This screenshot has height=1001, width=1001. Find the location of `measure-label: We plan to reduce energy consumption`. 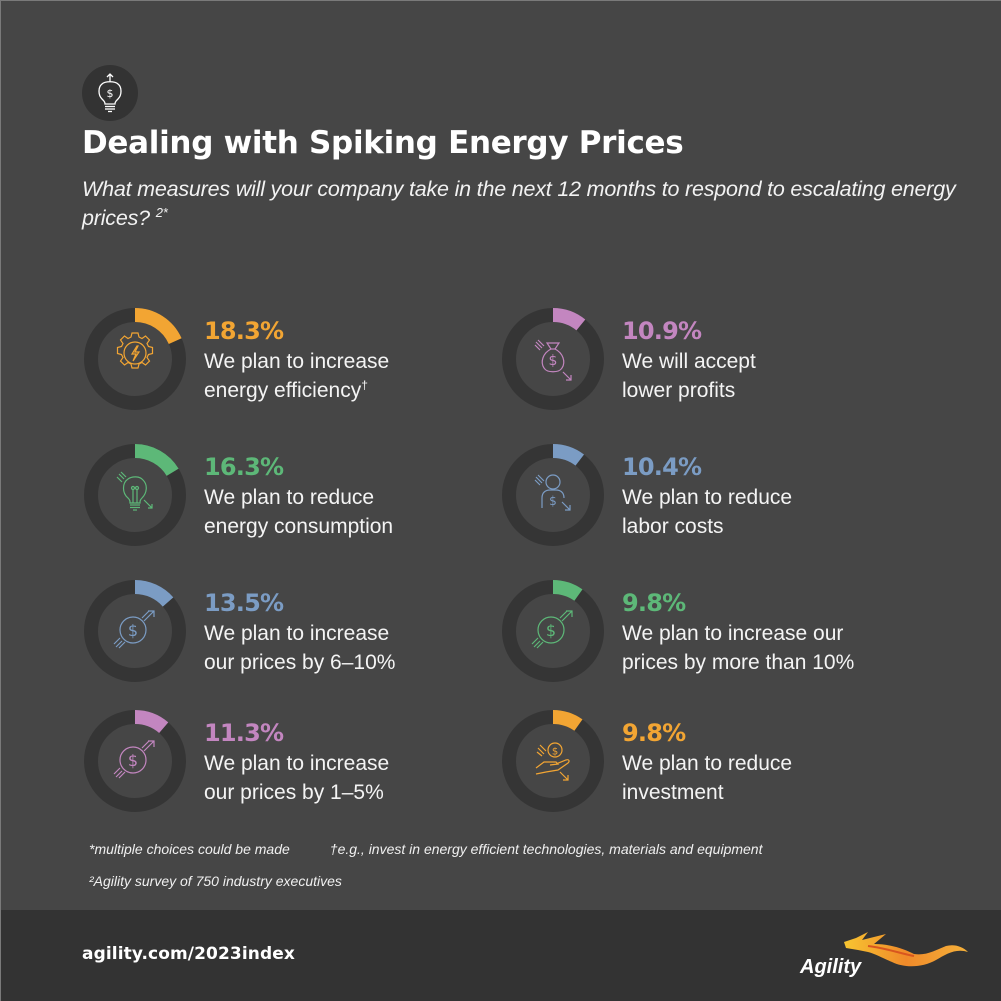

measure-label: We plan to reduce energy consumption is located at coordinates (298, 512).